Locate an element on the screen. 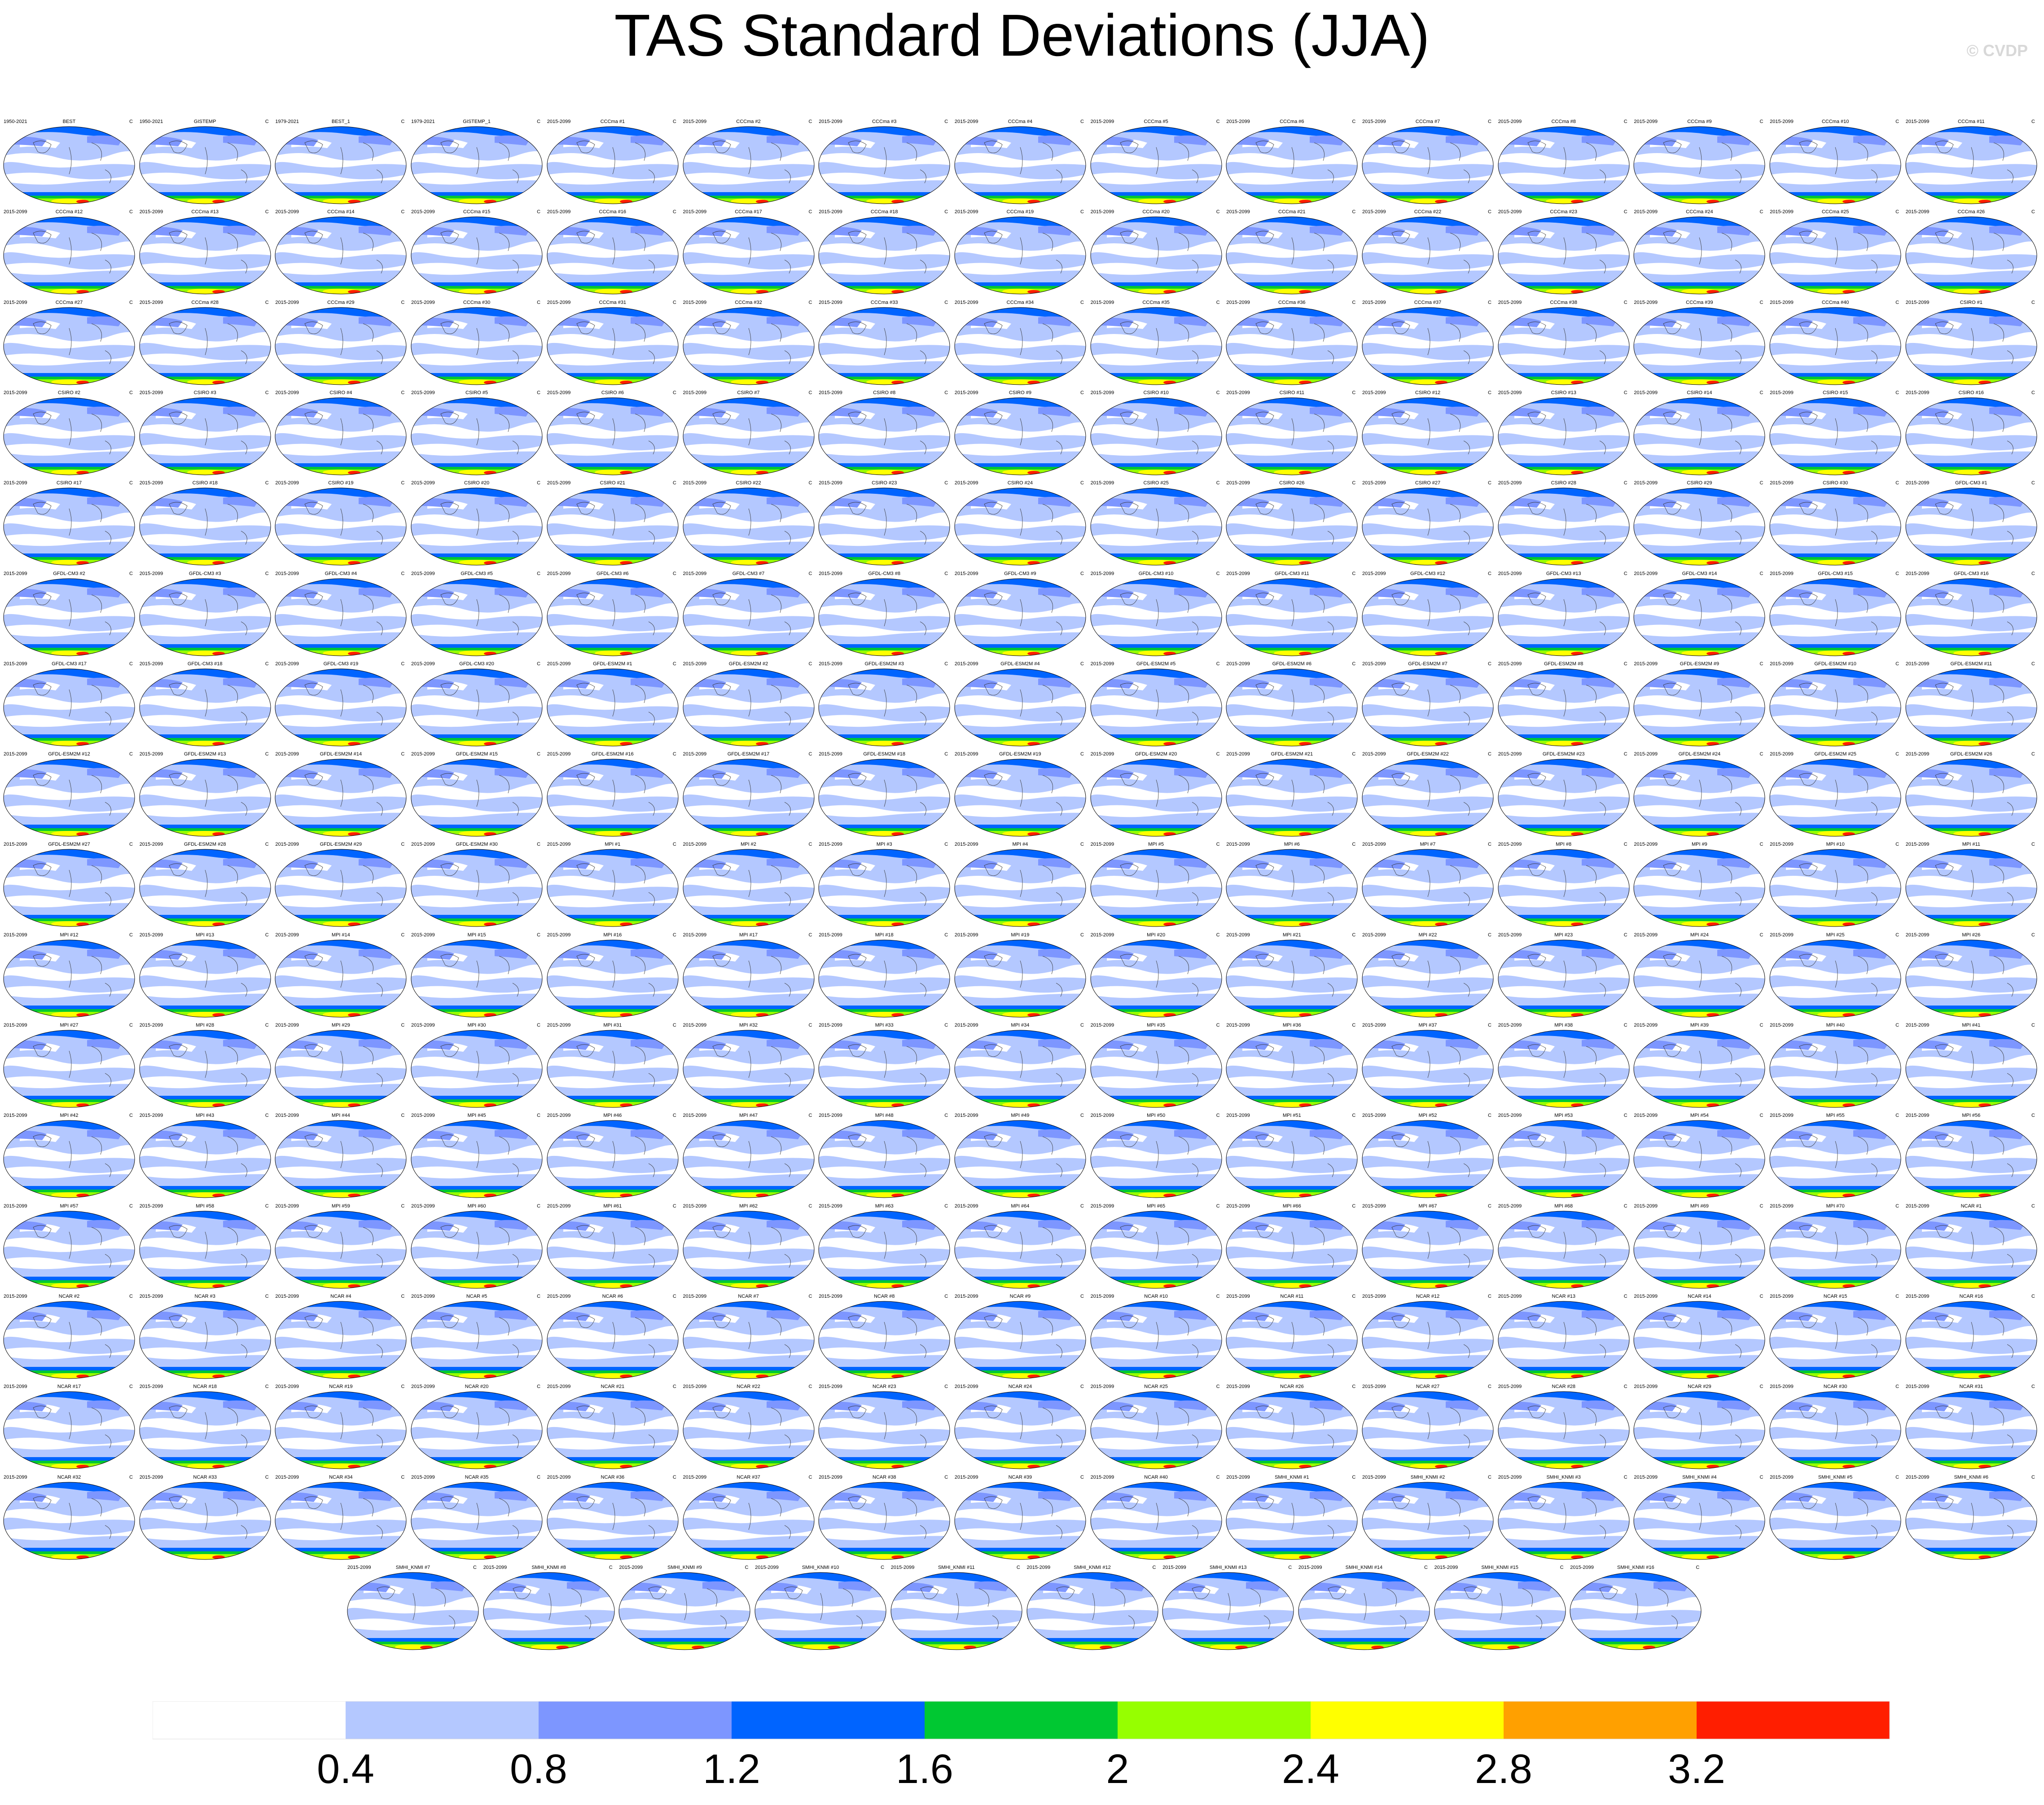 The image size is (2044, 1805). panel-title: MPI #70 is located at coordinates (1836, 1206).